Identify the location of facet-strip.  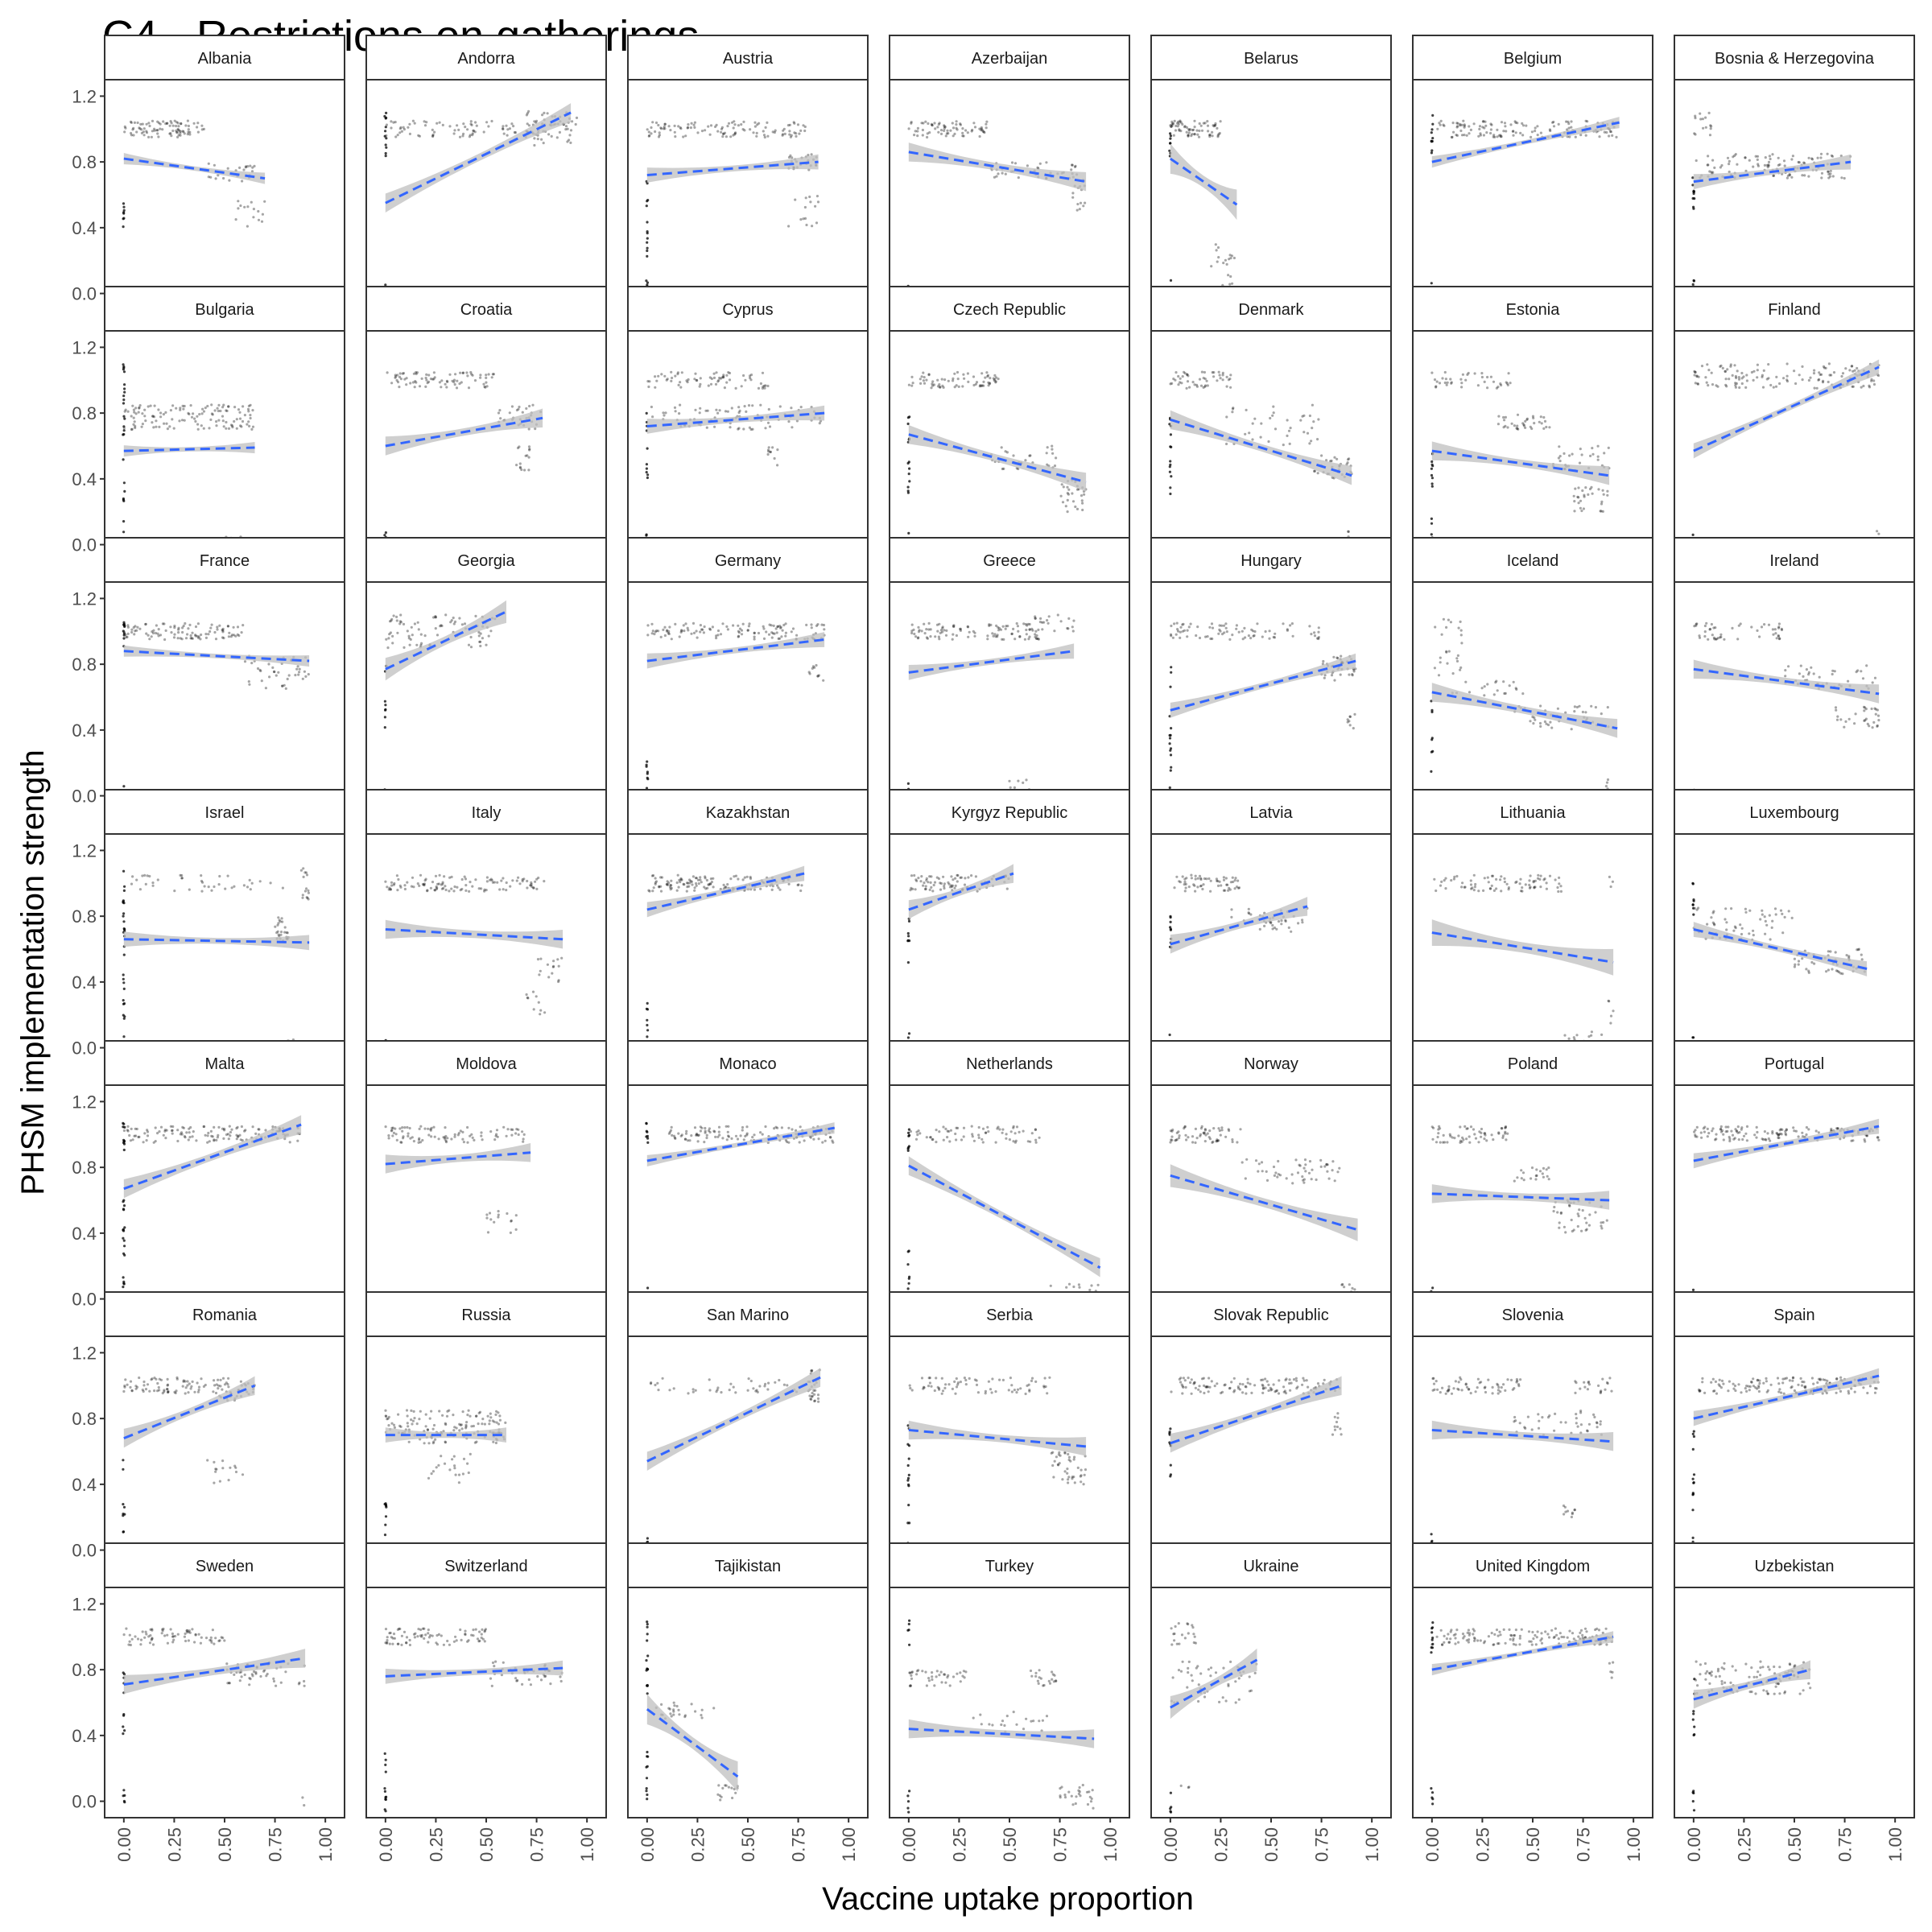
(1271, 1063).